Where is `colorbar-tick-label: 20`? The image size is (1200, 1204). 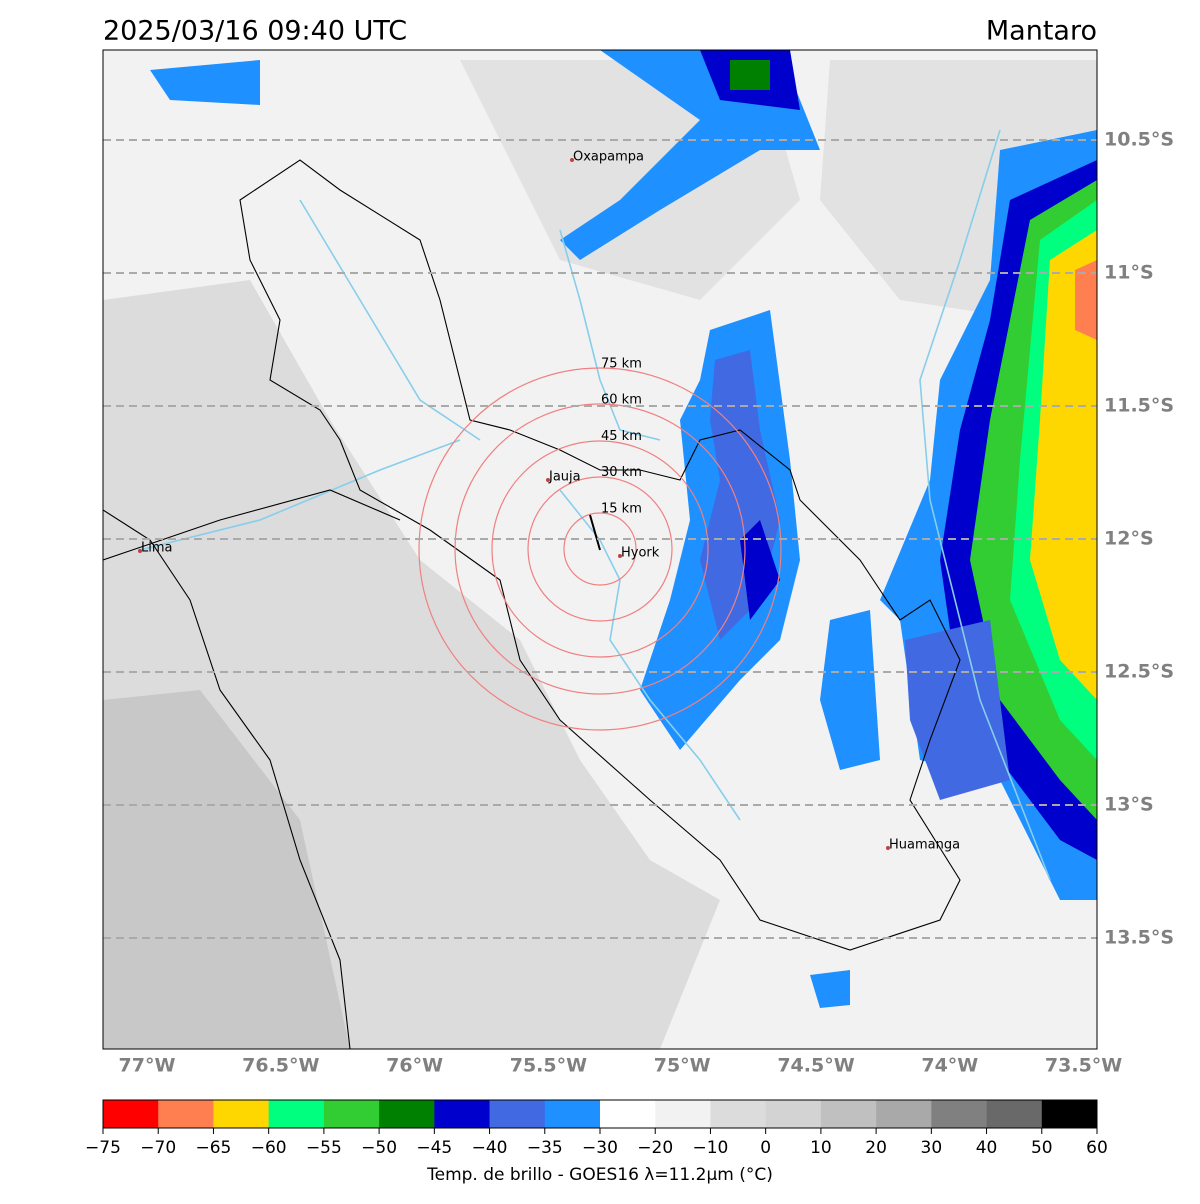
colorbar-tick-label: 20 is located at coordinates (876, 1148).